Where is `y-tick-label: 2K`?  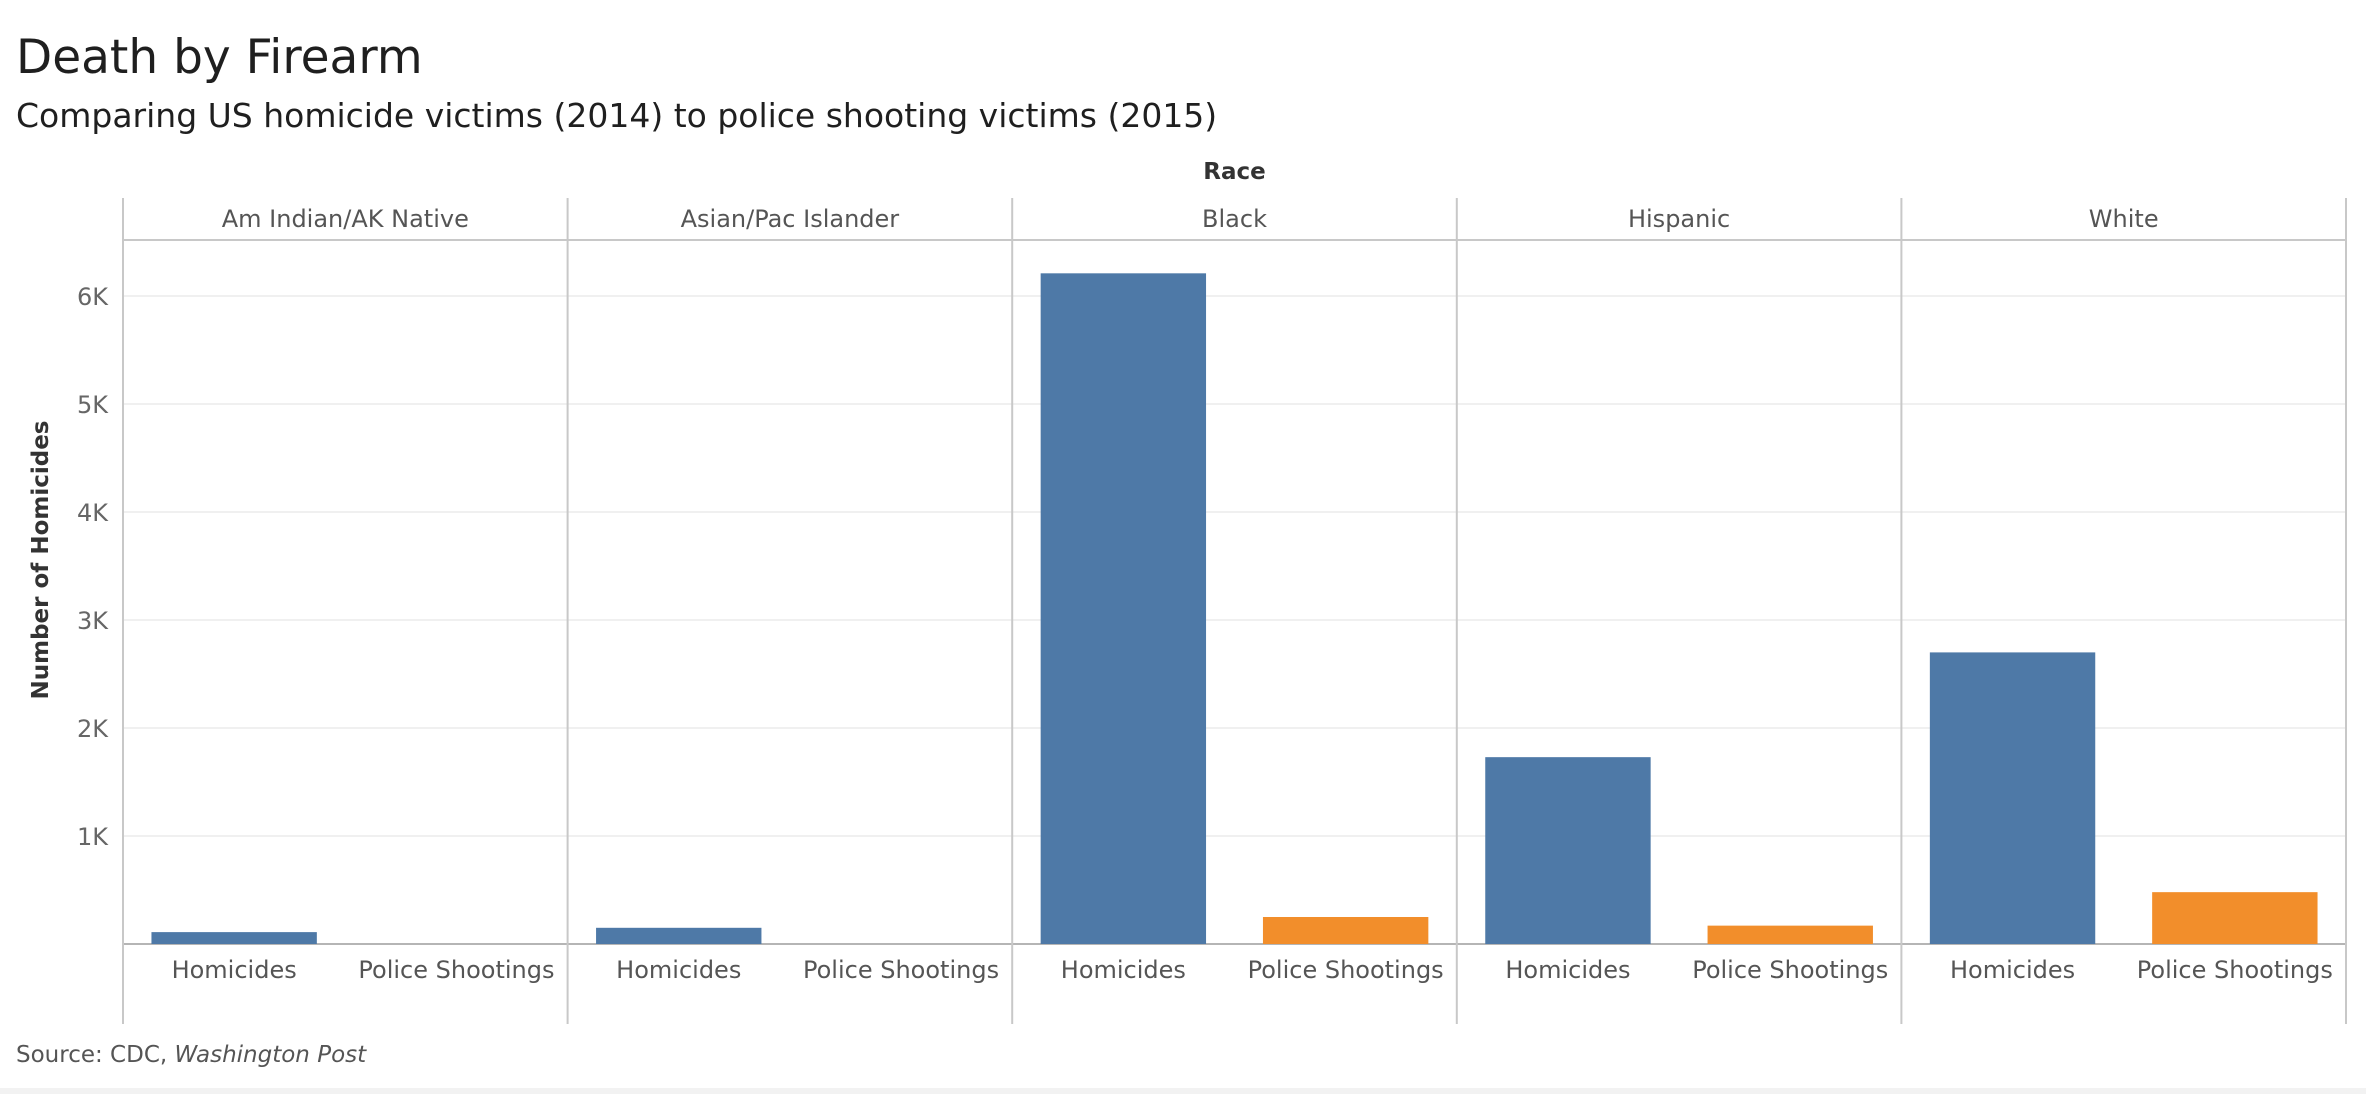
y-tick-label: 2K is located at coordinates (93, 729).